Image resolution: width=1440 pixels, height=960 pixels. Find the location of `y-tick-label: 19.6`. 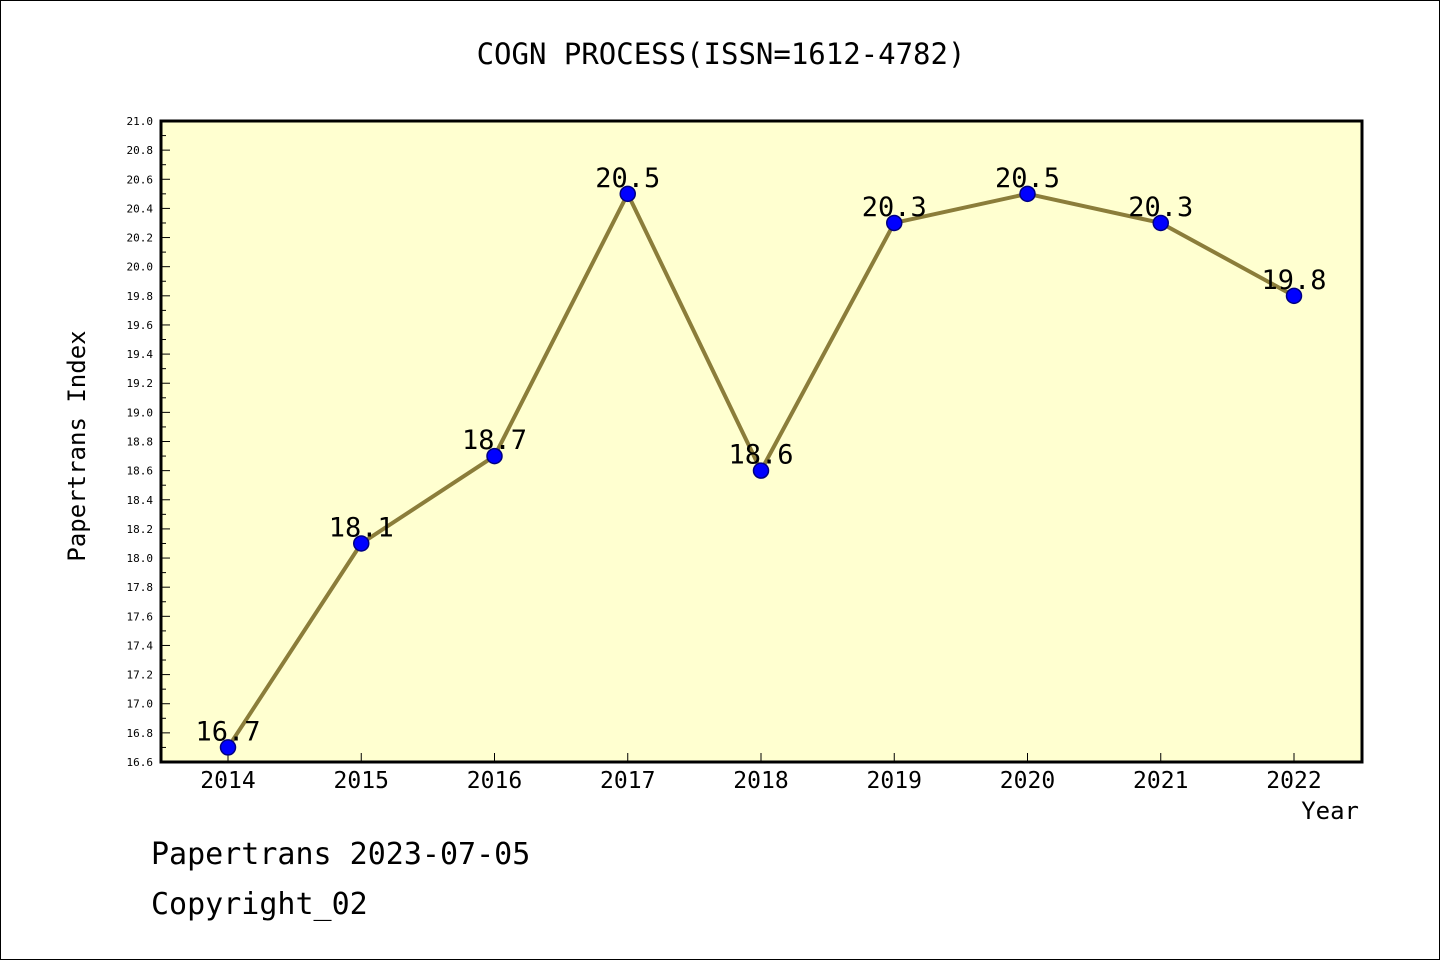

y-tick-label: 19.6 is located at coordinates (140, 325).